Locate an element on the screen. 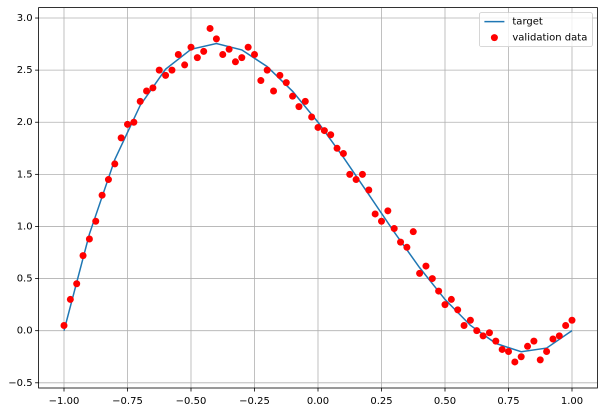  legend-label: validation data is located at coordinates (549, 38).